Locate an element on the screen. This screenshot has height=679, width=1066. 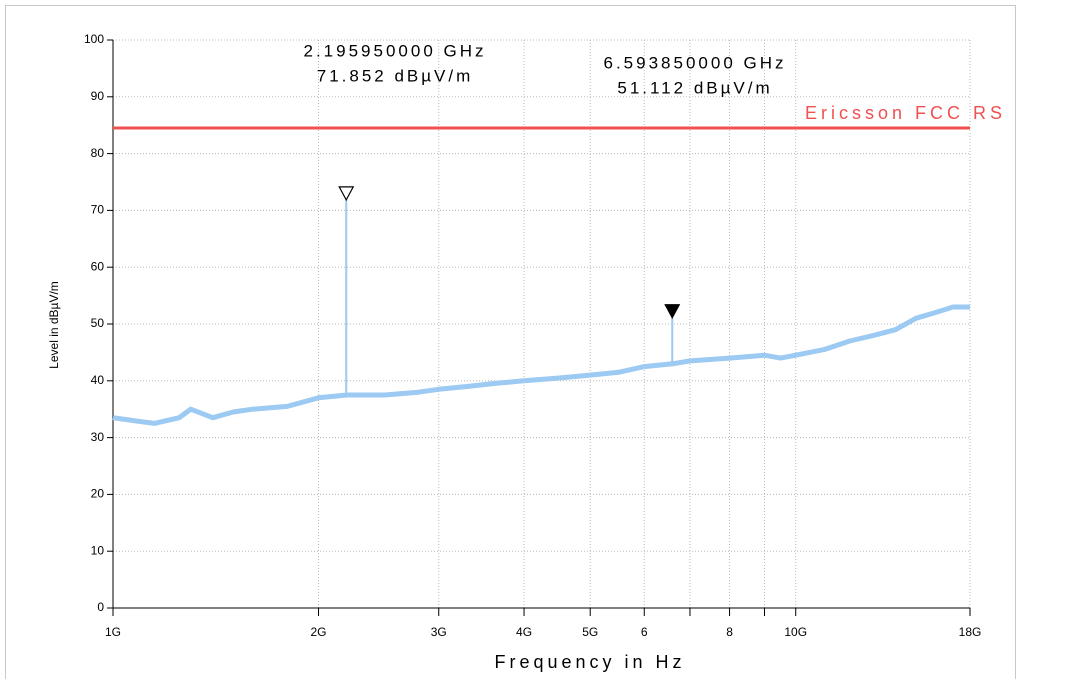
y-tick-label: 30 is located at coordinates (98, 437).